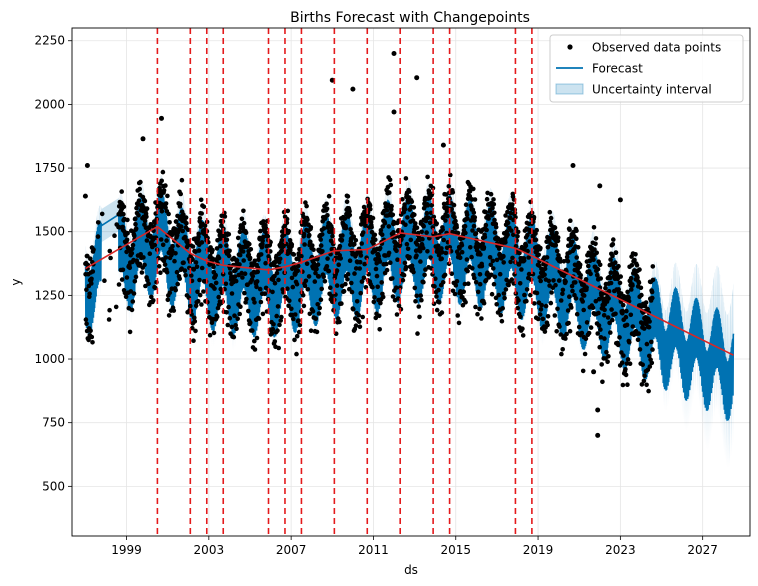  What do you see at coordinates (620, 550) in the screenshot?
I see `x-tick-label: 2023` at bounding box center [620, 550].